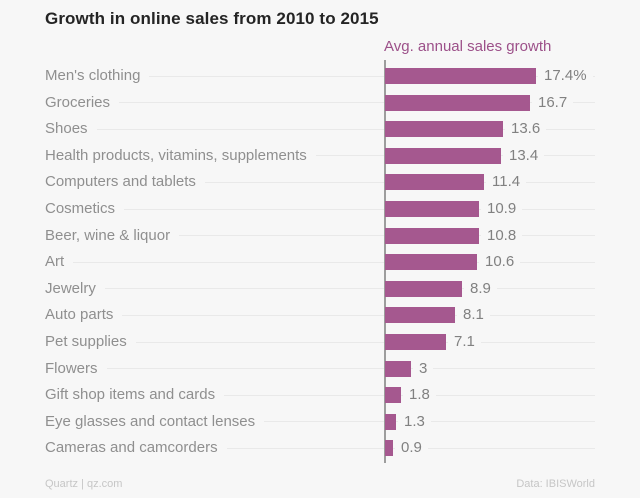 The image size is (640, 498). I want to click on value-label: 17.4%, so click(565, 76).